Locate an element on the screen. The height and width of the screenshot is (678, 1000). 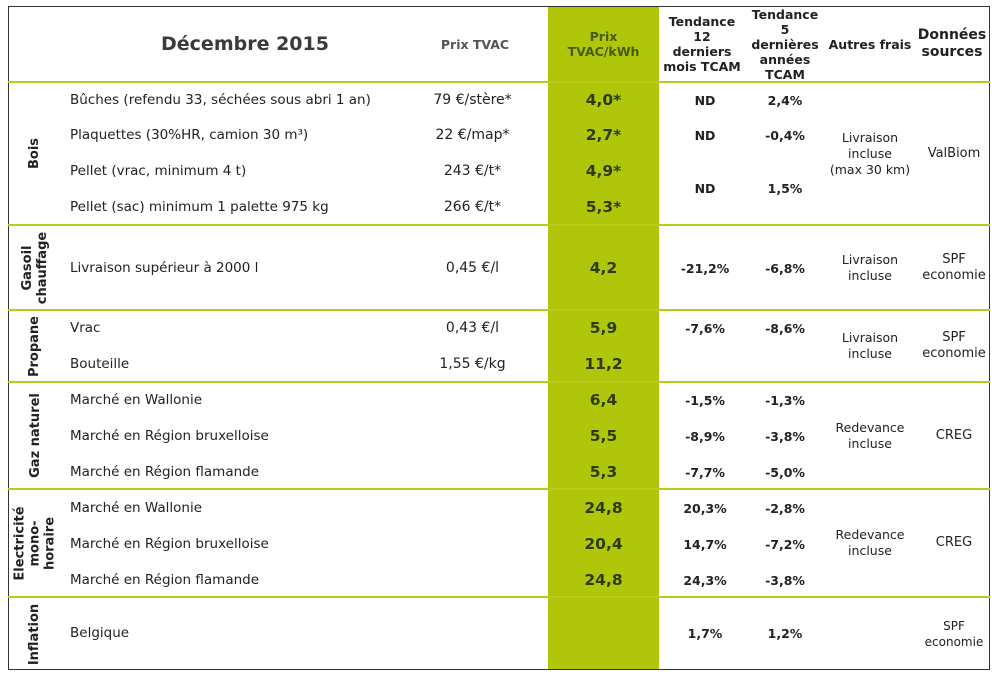
row-price: 0,45 €/l is located at coordinates (472, 268).